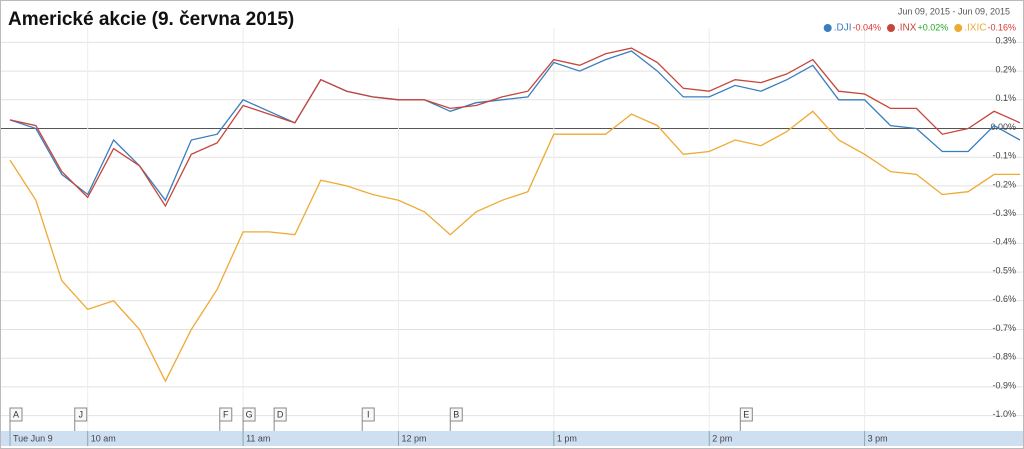  Describe the element at coordinates (1004, 357) in the screenshot. I see `y-tick-label: -0.8%` at that location.